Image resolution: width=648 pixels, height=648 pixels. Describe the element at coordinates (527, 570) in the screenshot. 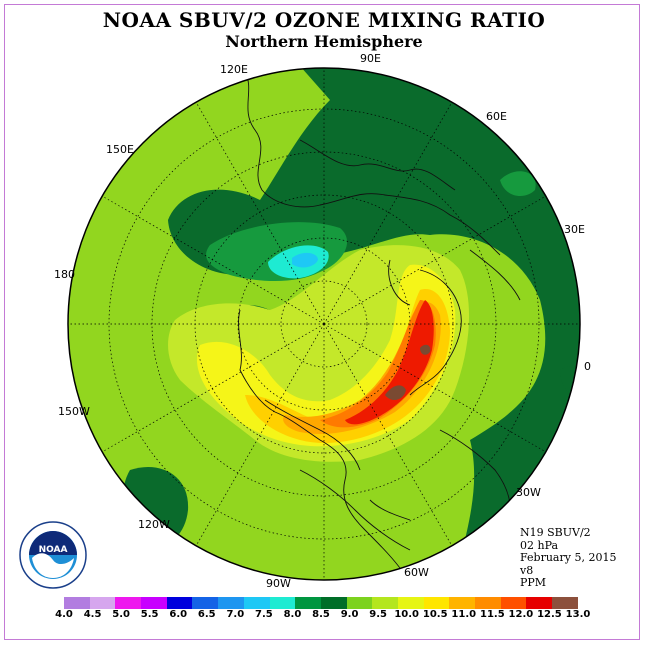

I see `info-version: v8` at that location.